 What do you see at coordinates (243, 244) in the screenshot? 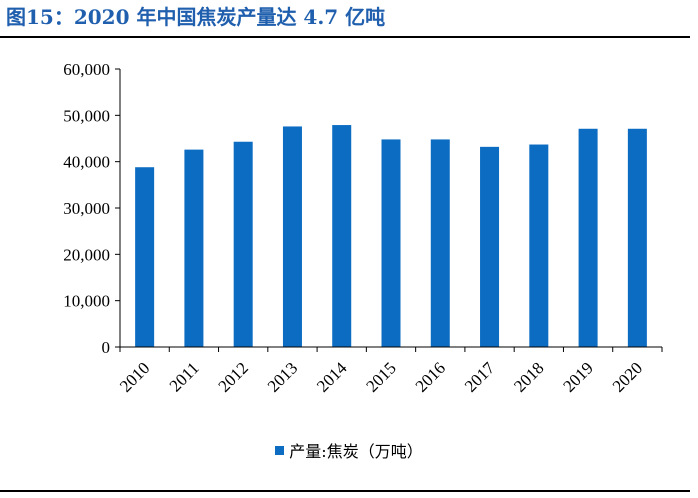
I see `bar-2012` at bounding box center [243, 244].